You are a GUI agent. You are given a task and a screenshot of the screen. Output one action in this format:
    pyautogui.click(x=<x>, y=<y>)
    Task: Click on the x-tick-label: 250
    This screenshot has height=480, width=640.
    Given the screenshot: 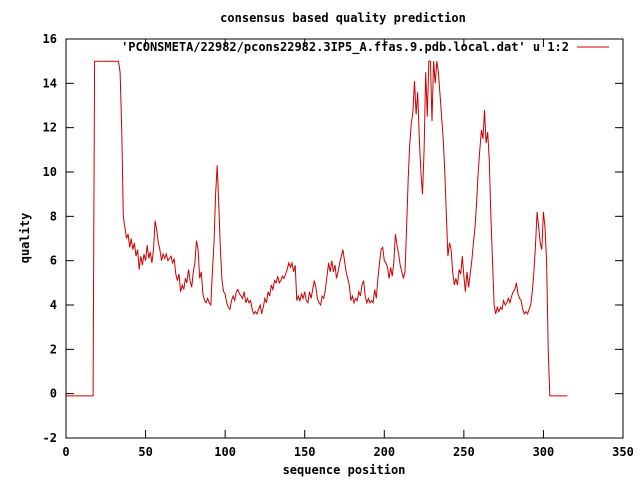 What is the action you would take?
    pyautogui.click(x=464, y=452)
    